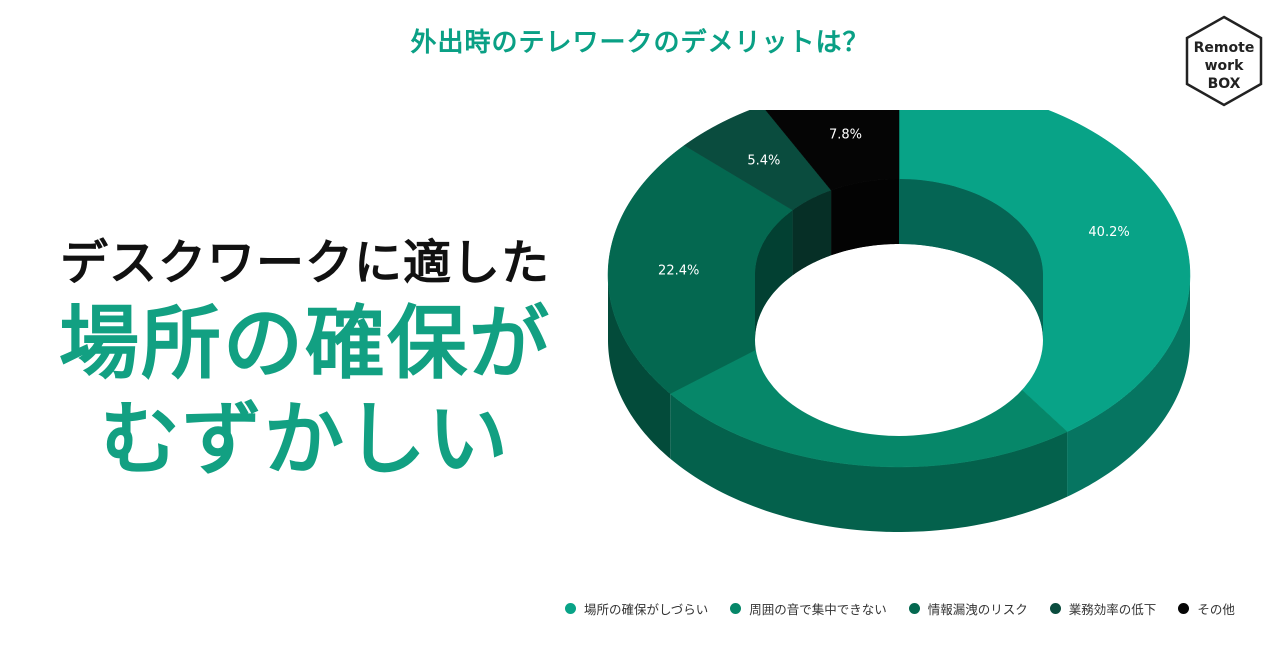  What do you see at coordinates (818, 609) in the screenshot?
I see `legend-label: 周囲の音で集中できない` at bounding box center [818, 609].